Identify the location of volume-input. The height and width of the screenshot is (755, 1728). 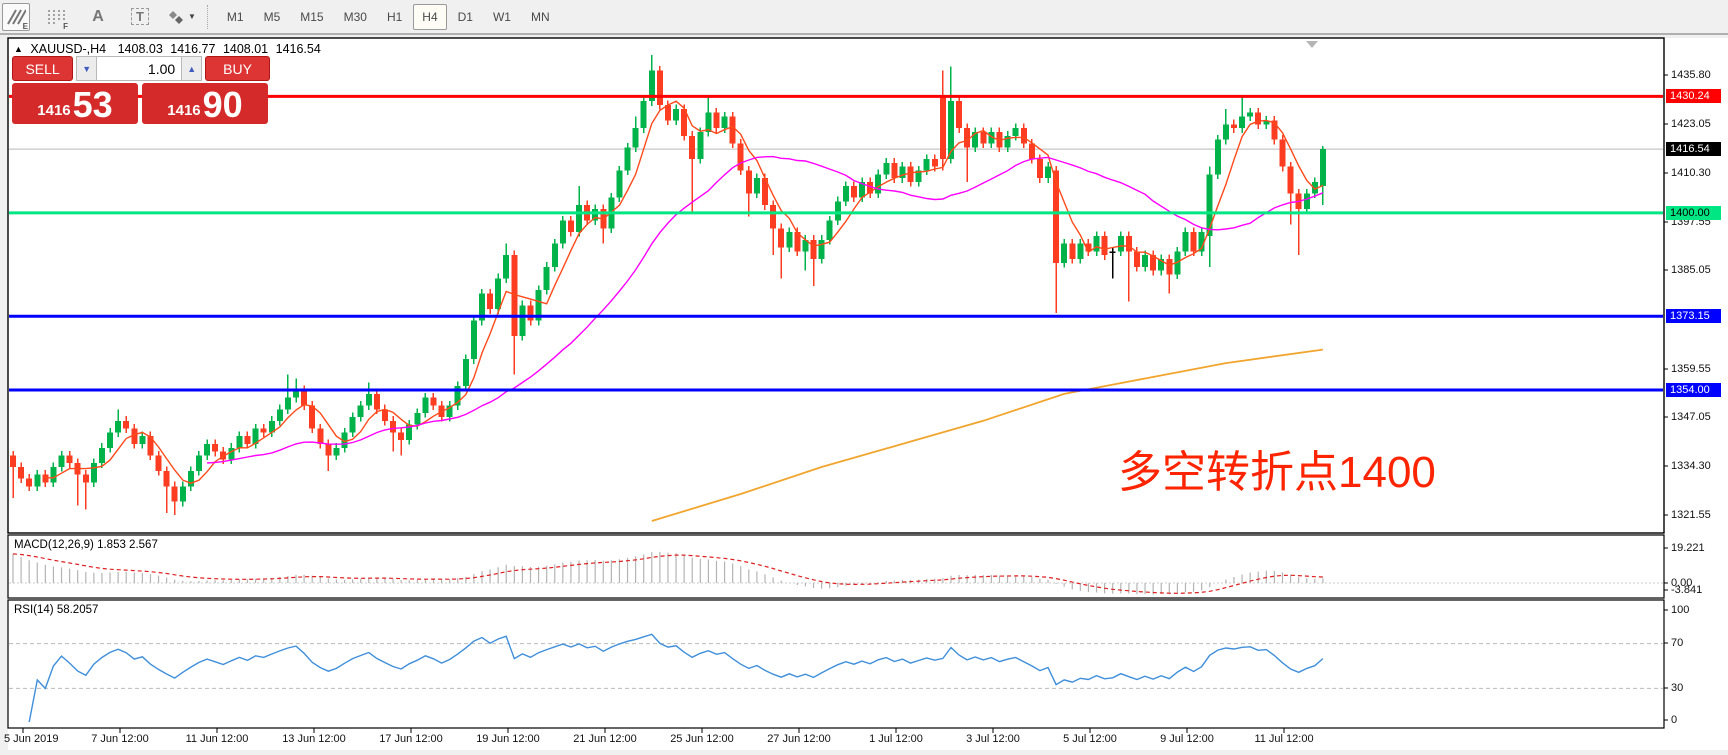
(139, 68).